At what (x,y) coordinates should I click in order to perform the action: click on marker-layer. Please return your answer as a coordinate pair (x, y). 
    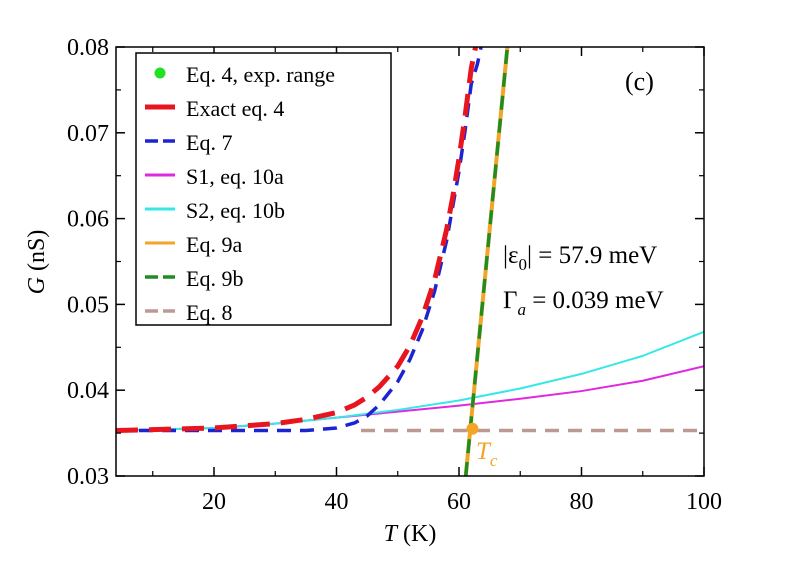
    Looking at the image, I should click on (472, 428).